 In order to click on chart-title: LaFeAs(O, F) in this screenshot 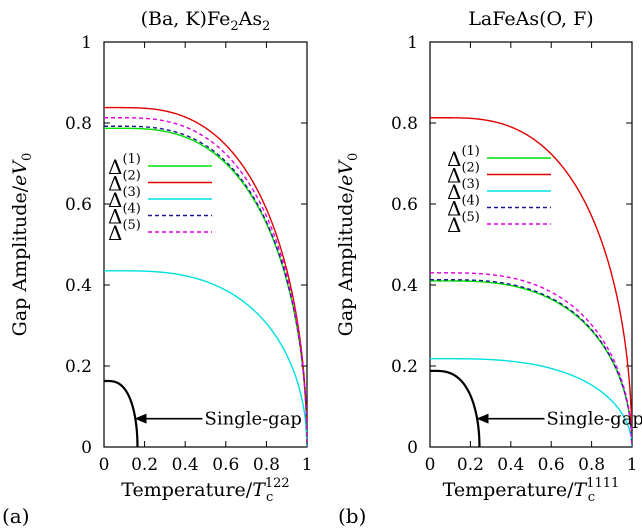, I will do `click(530, 19)`.